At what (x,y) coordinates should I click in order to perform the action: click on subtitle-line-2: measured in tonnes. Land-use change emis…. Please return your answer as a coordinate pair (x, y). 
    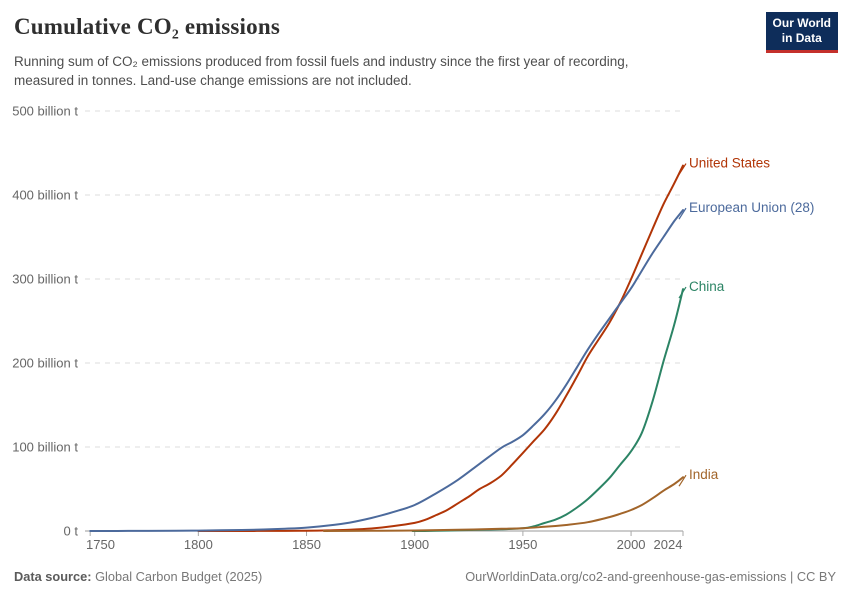
    Looking at the image, I should click on (213, 80).